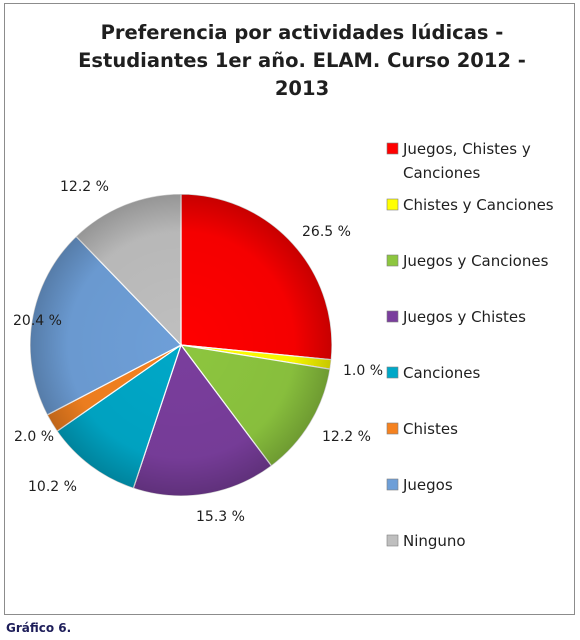 The width and height of the screenshot is (580, 640). I want to click on legend-item: Juegos y Chistes, so click(456, 317).